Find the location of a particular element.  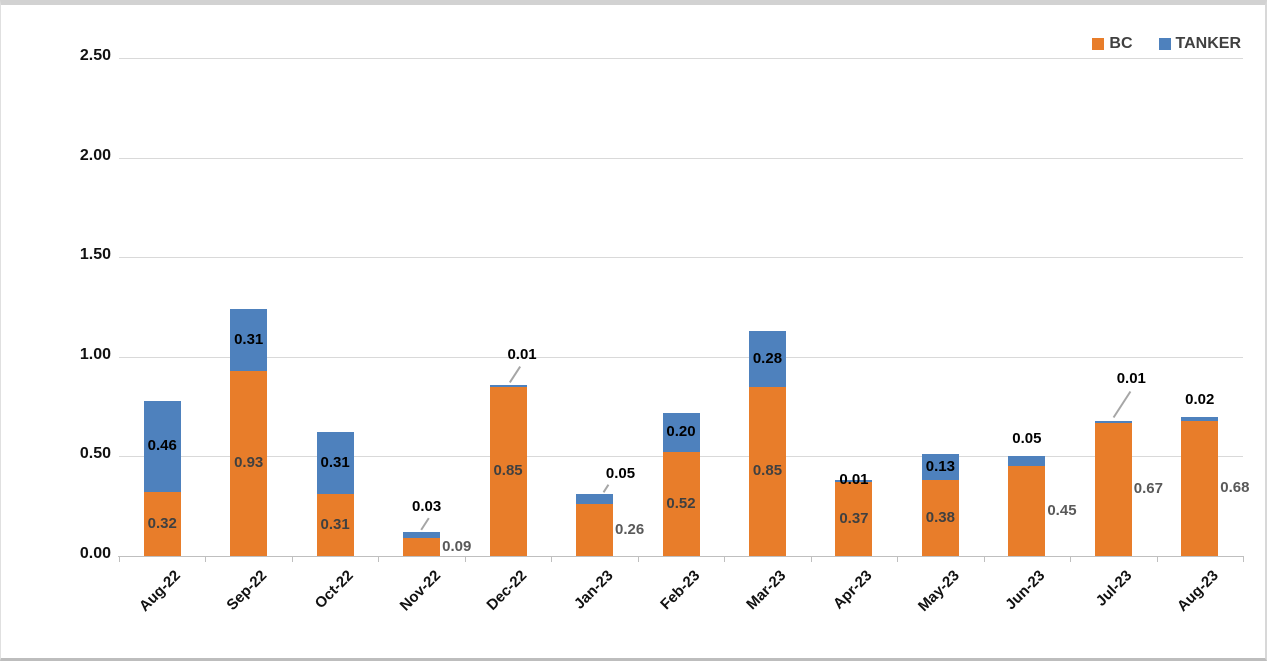

legend-item-tanker: TANKER is located at coordinates (1199, 44).